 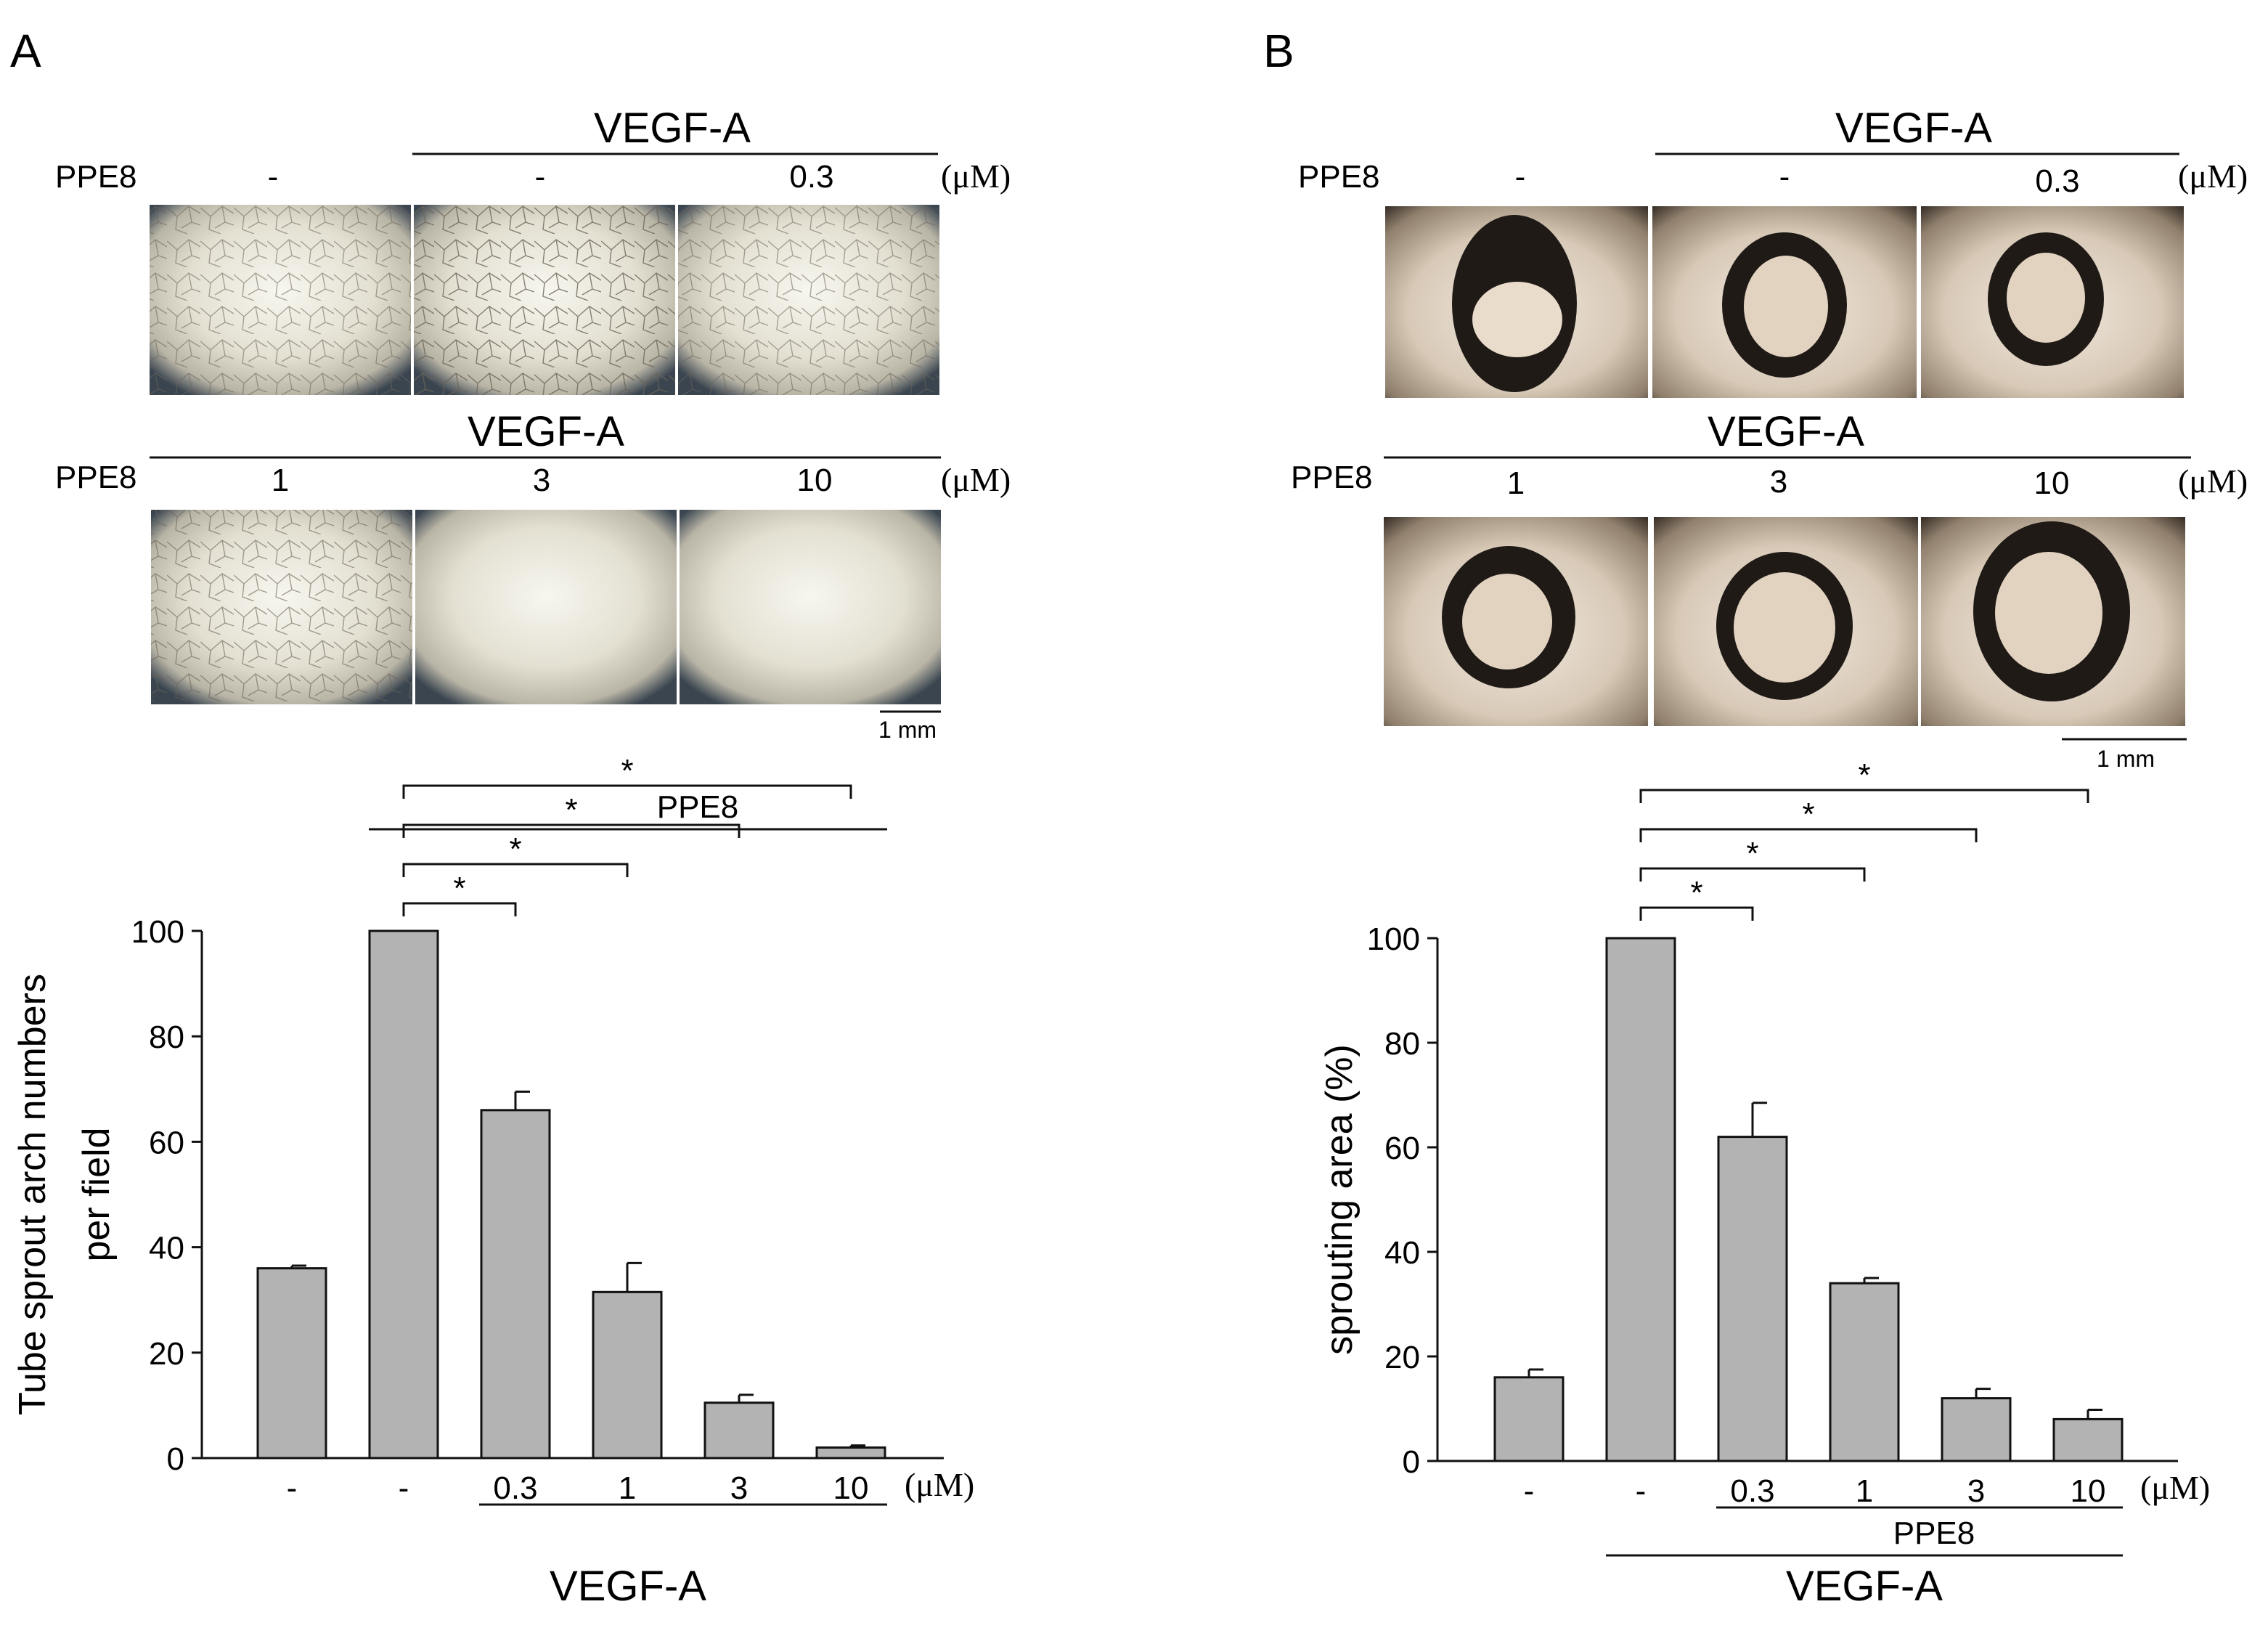 I want to click on a-row2-unit: (μM), so click(x=976, y=479).